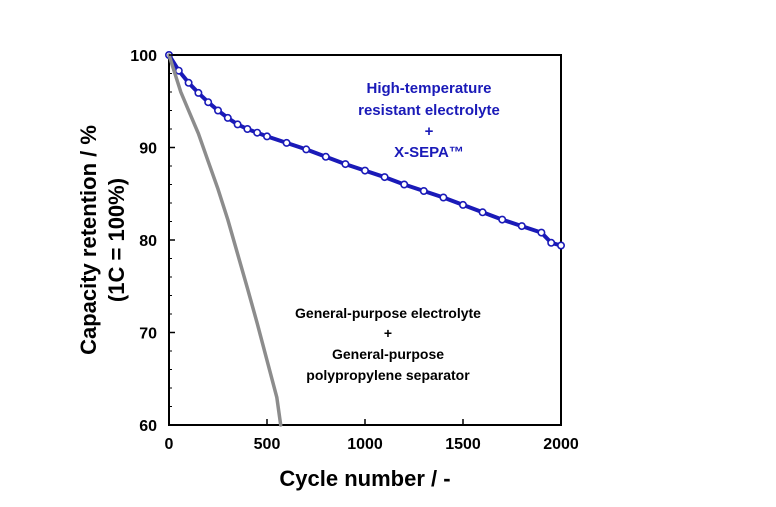 The image size is (776, 507). I want to click on annotation-blue-line3: +, so click(429, 131).